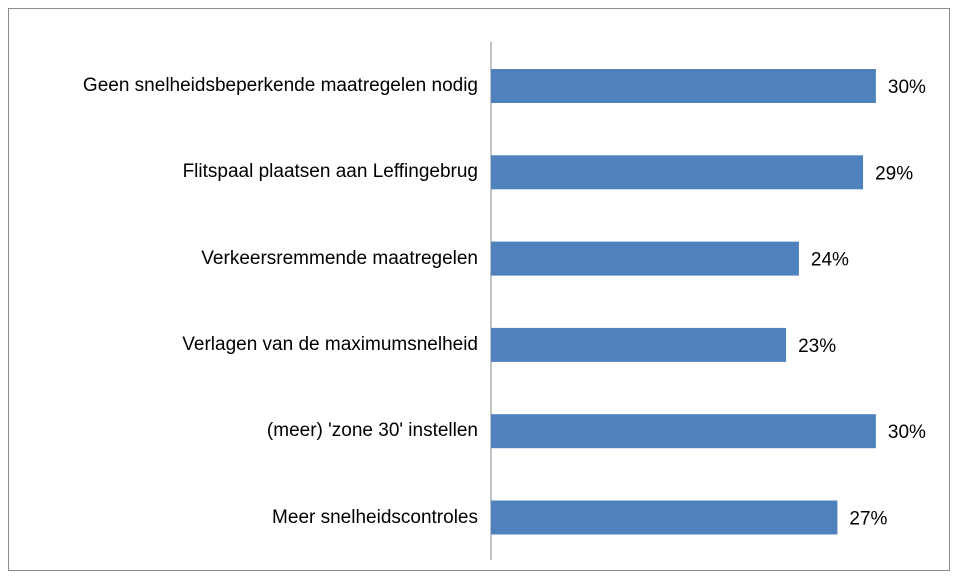 The image size is (959, 580). Describe the element at coordinates (830, 260) in the screenshot. I see `data-label: 24%` at that location.